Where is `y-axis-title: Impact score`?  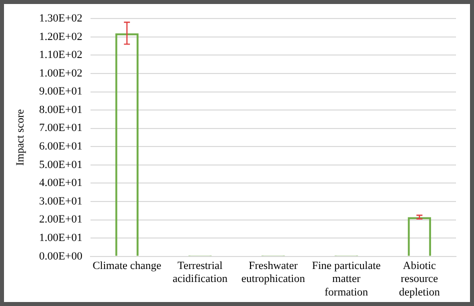 y-axis-title: Impact score is located at coordinates (20, 137).